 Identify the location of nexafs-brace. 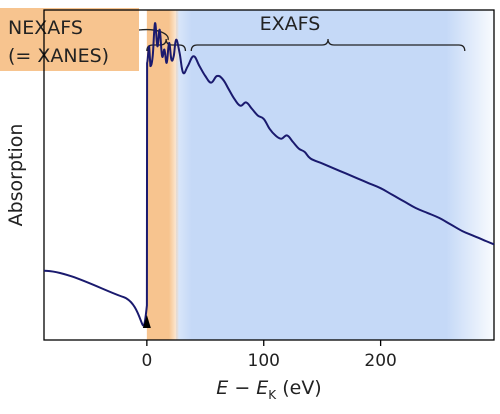
(166, 45).